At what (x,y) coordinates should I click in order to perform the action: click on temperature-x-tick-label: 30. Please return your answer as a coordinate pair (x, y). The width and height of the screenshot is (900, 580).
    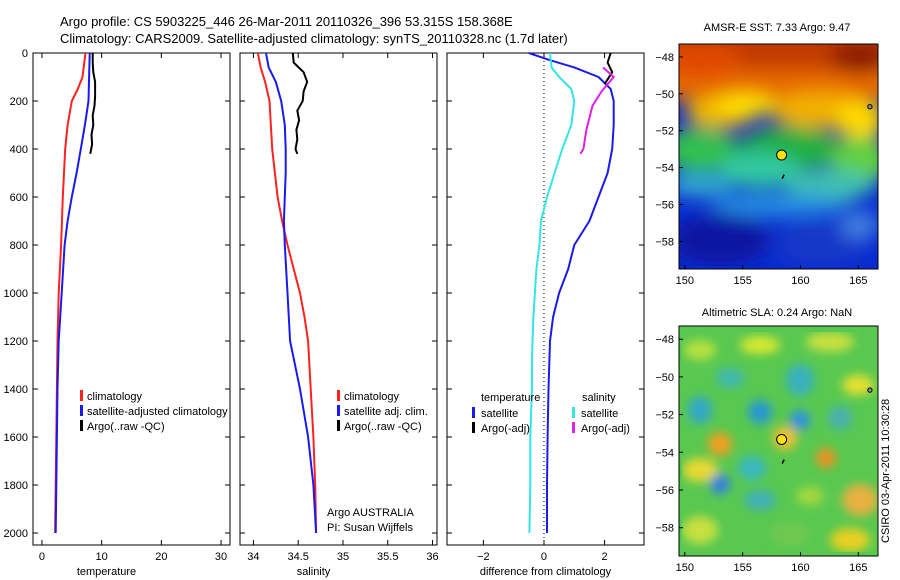
    Looking at the image, I should click on (221, 557).